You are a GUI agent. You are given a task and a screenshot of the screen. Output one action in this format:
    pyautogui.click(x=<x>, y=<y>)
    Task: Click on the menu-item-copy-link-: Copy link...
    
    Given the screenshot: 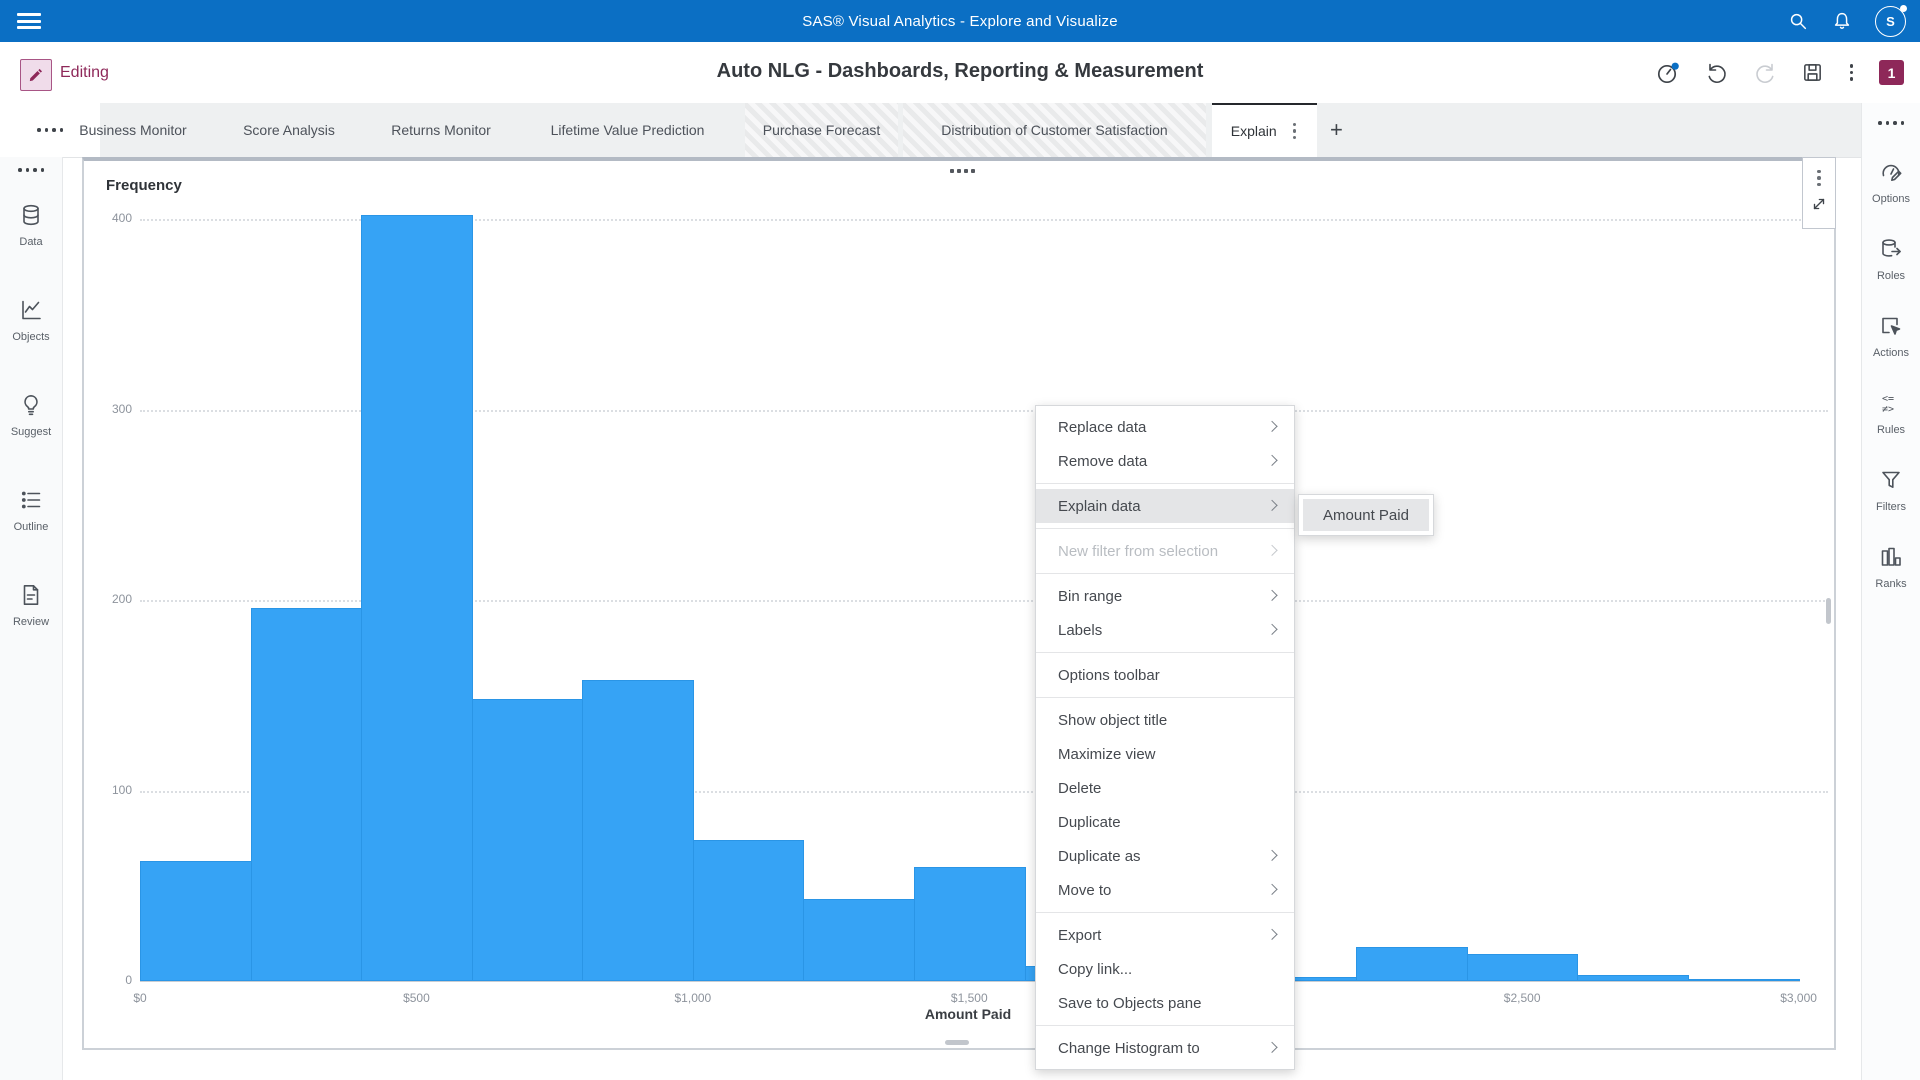 What is the action you would take?
    pyautogui.click(x=1165, y=969)
    